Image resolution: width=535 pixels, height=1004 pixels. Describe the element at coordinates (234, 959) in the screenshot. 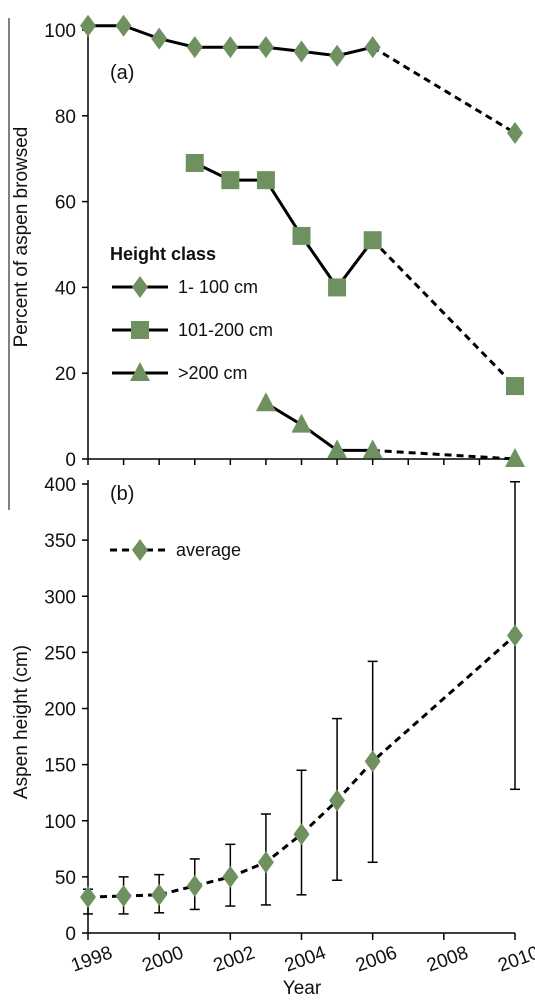

I see `x-tick-label: 2002` at that location.